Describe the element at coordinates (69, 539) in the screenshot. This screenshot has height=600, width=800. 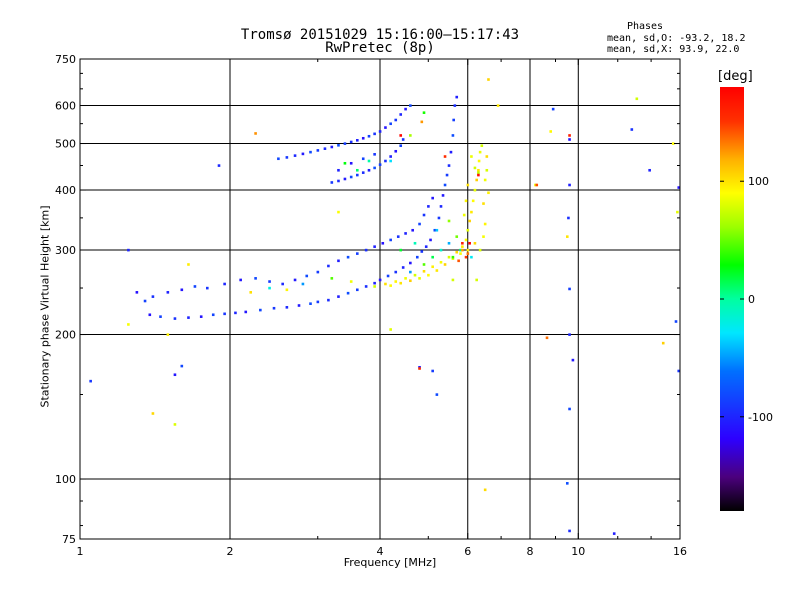
I see `y-tick-label: 75` at that location.